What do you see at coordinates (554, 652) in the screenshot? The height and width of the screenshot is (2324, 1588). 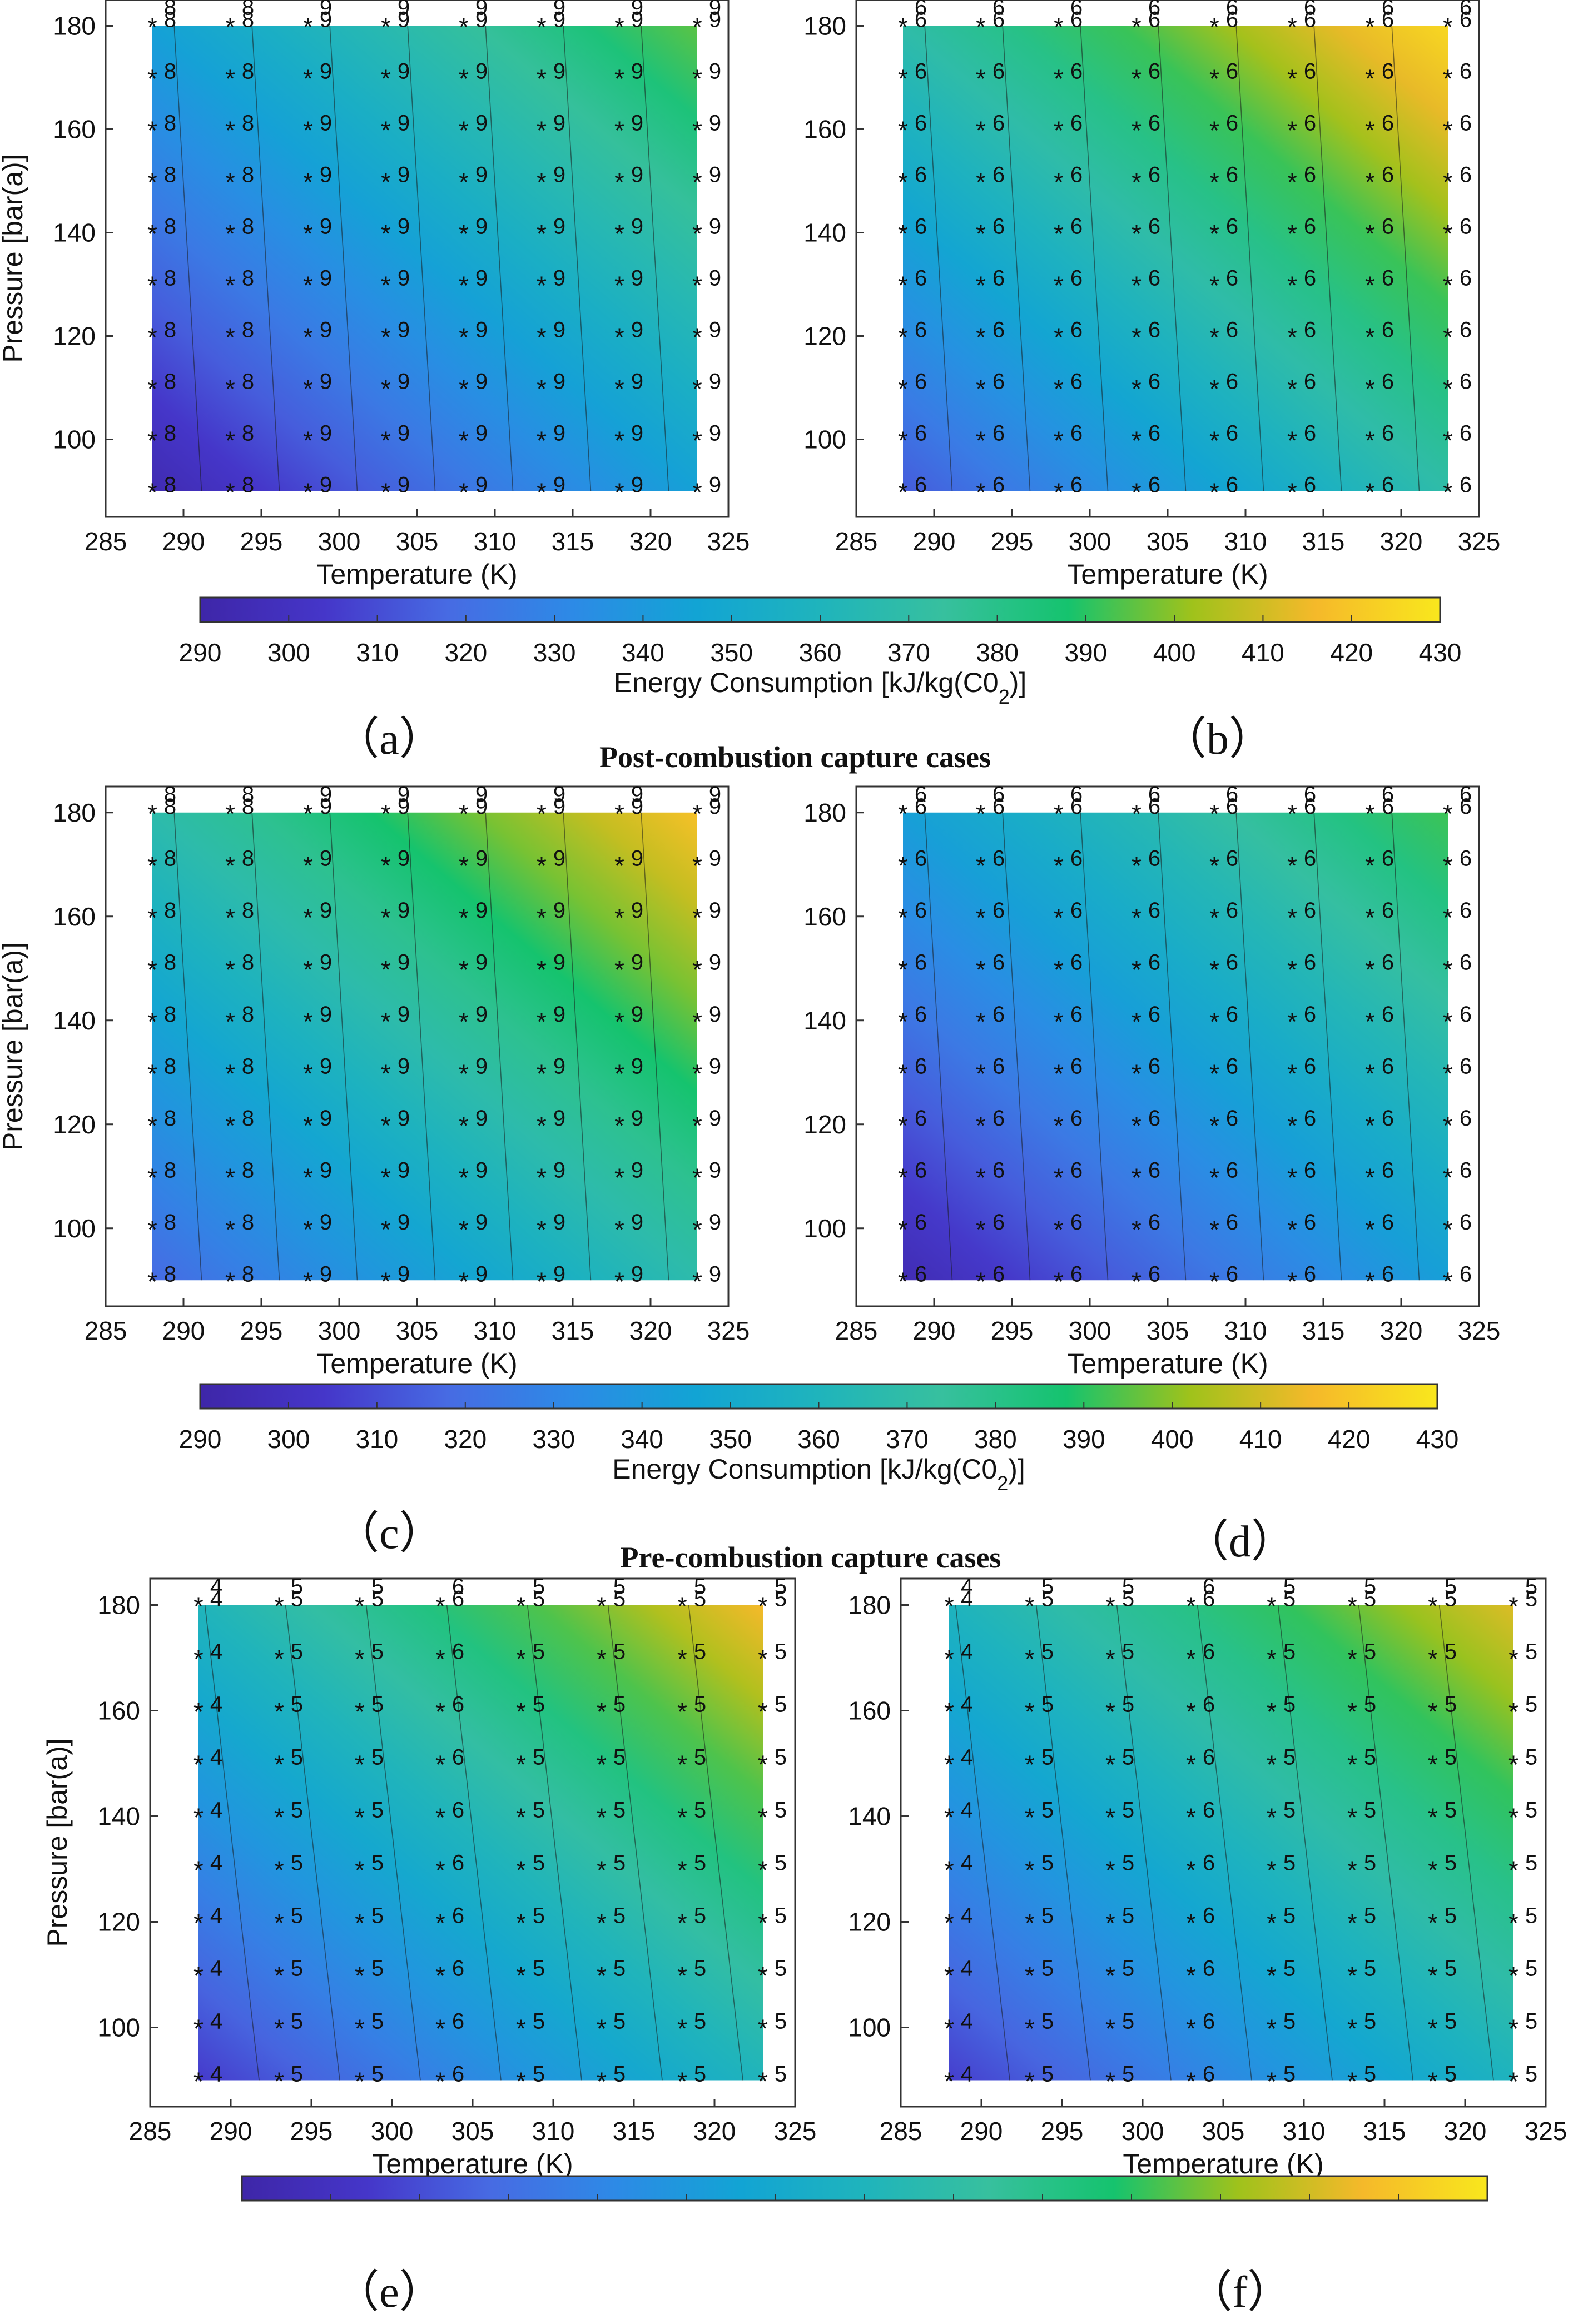 I see `colorbar-tick-label: 330` at bounding box center [554, 652].